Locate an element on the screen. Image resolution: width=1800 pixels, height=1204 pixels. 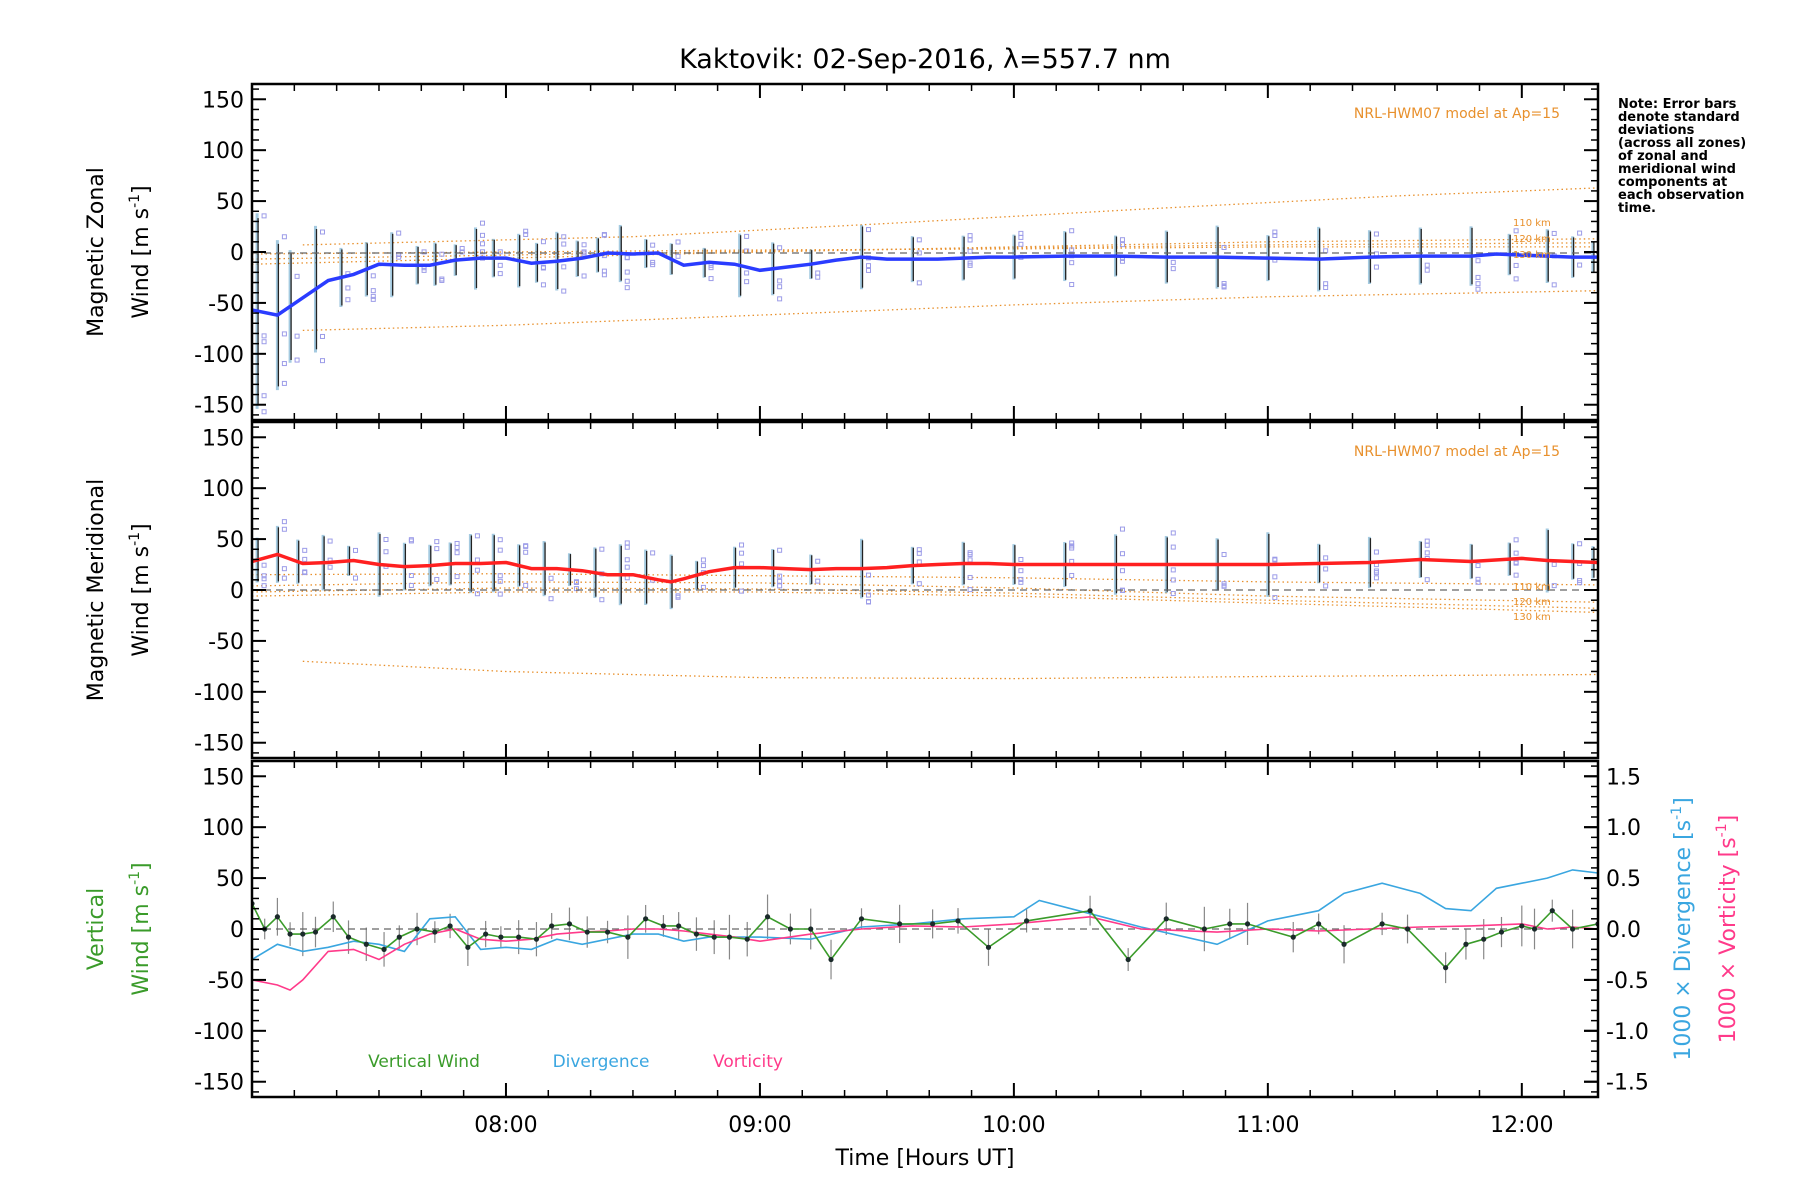
y-tick-label: -100 is located at coordinates (219, 693).